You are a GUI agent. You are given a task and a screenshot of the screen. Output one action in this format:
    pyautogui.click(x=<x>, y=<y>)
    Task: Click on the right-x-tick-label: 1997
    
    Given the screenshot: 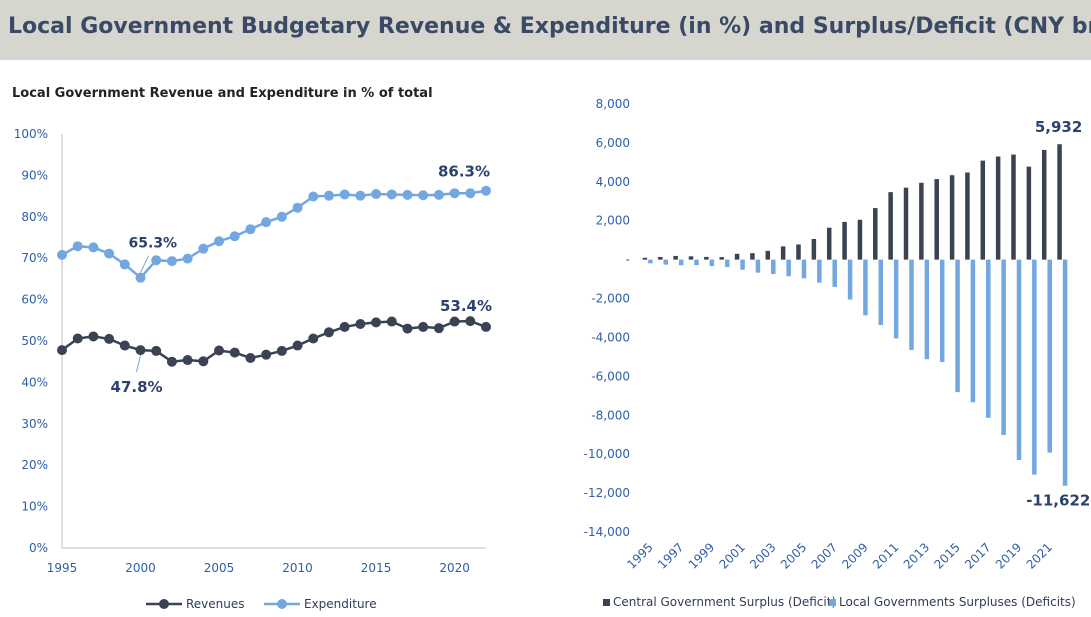 What is the action you would take?
    pyautogui.click(x=670, y=555)
    